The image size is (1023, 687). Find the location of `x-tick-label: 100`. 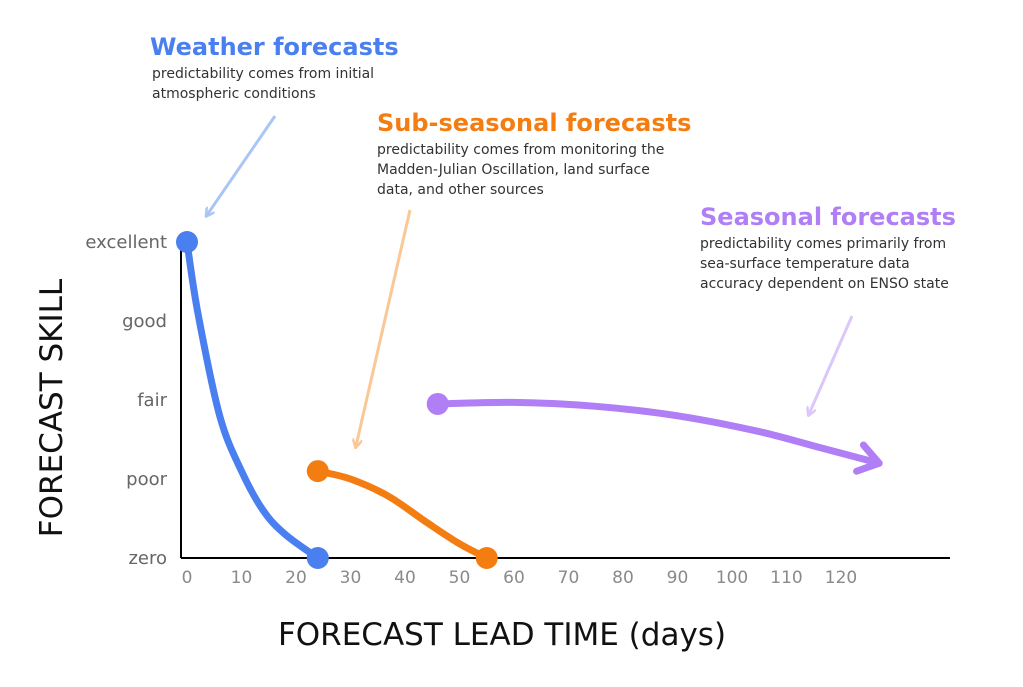

x-tick-label: 100 is located at coordinates (732, 578).